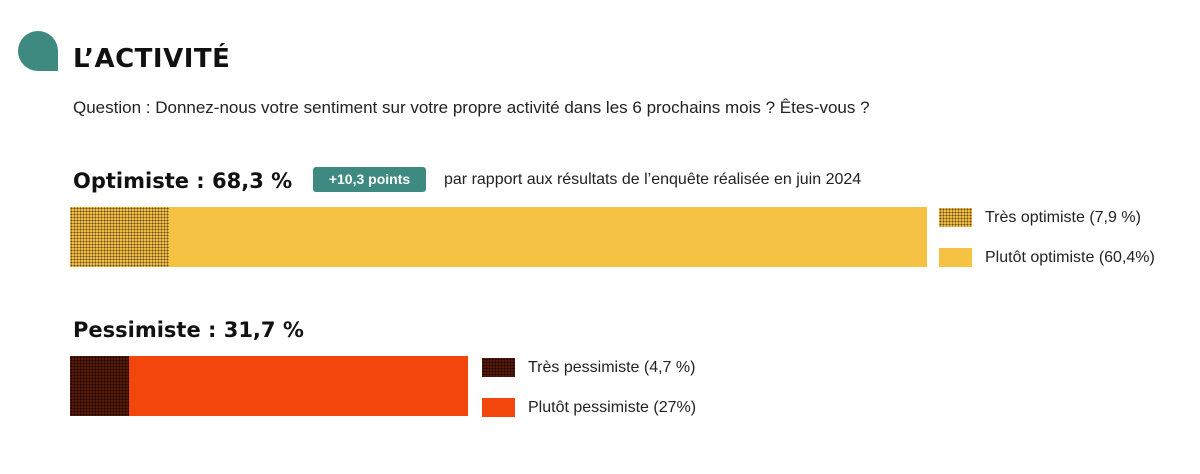 The image size is (1200, 474). What do you see at coordinates (612, 367) in the screenshot?
I see `legend-label: Très pessimiste (4,7 %)` at bounding box center [612, 367].